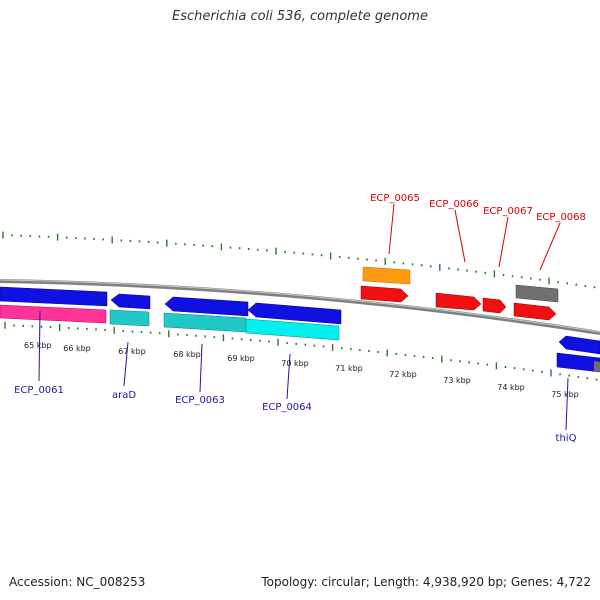 The height and width of the screenshot is (600, 600). What do you see at coordinates (403, 374) in the screenshot?
I see `scale-label: 72 kbp` at bounding box center [403, 374].